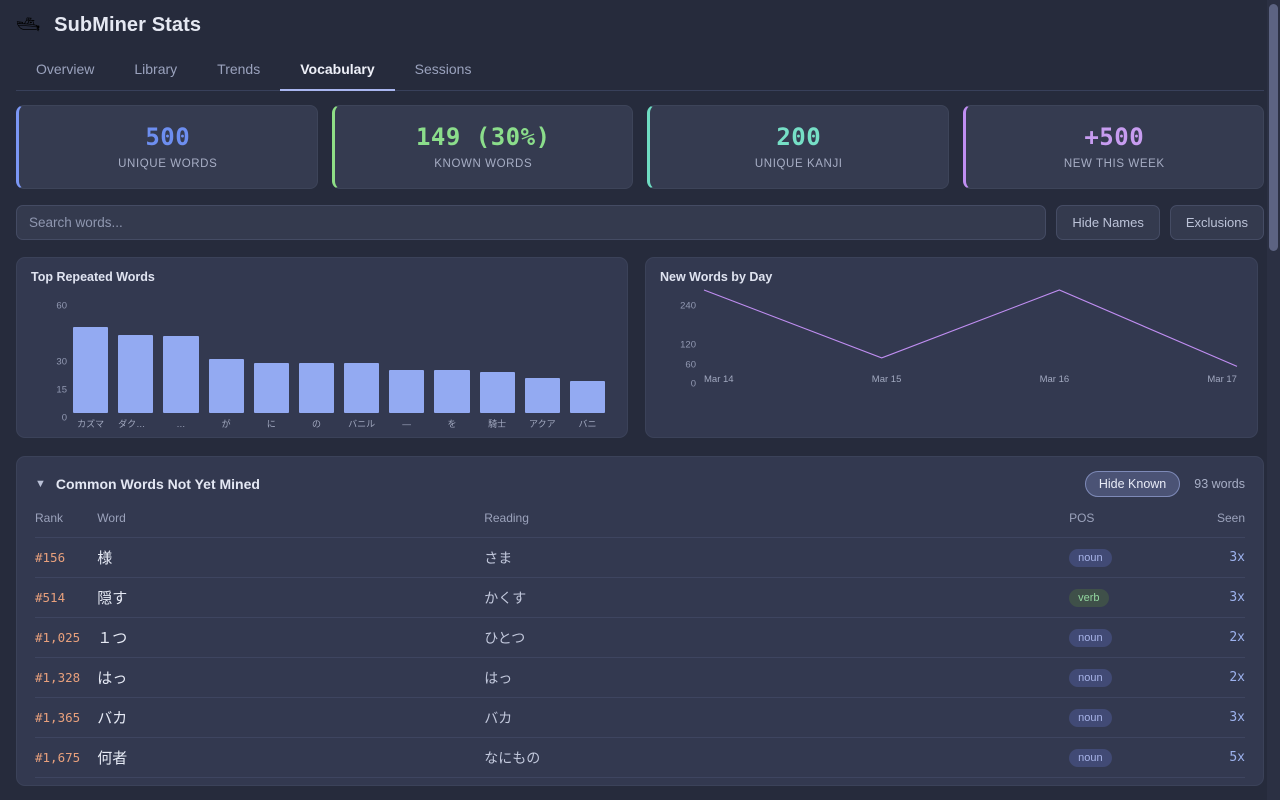 This screenshot has width=1280, height=800. I want to click on search-input, so click(531, 222).